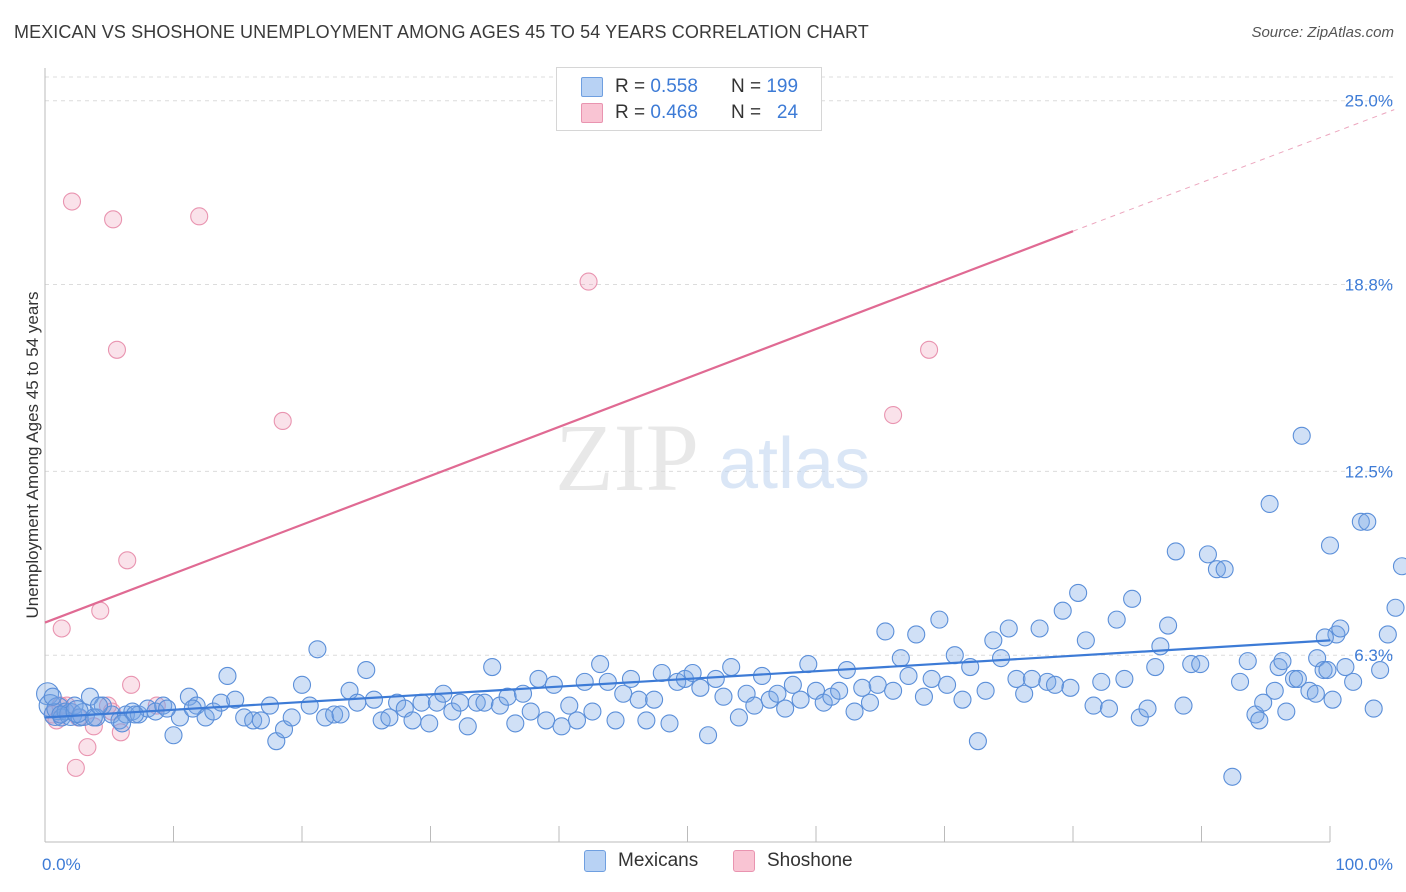 The width and height of the screenshot is (1406, 892). What do you see at coordinates (712, 457) in the screenshot?
I see `watermark: ZIP atlas` at bounding box center [712, 457].